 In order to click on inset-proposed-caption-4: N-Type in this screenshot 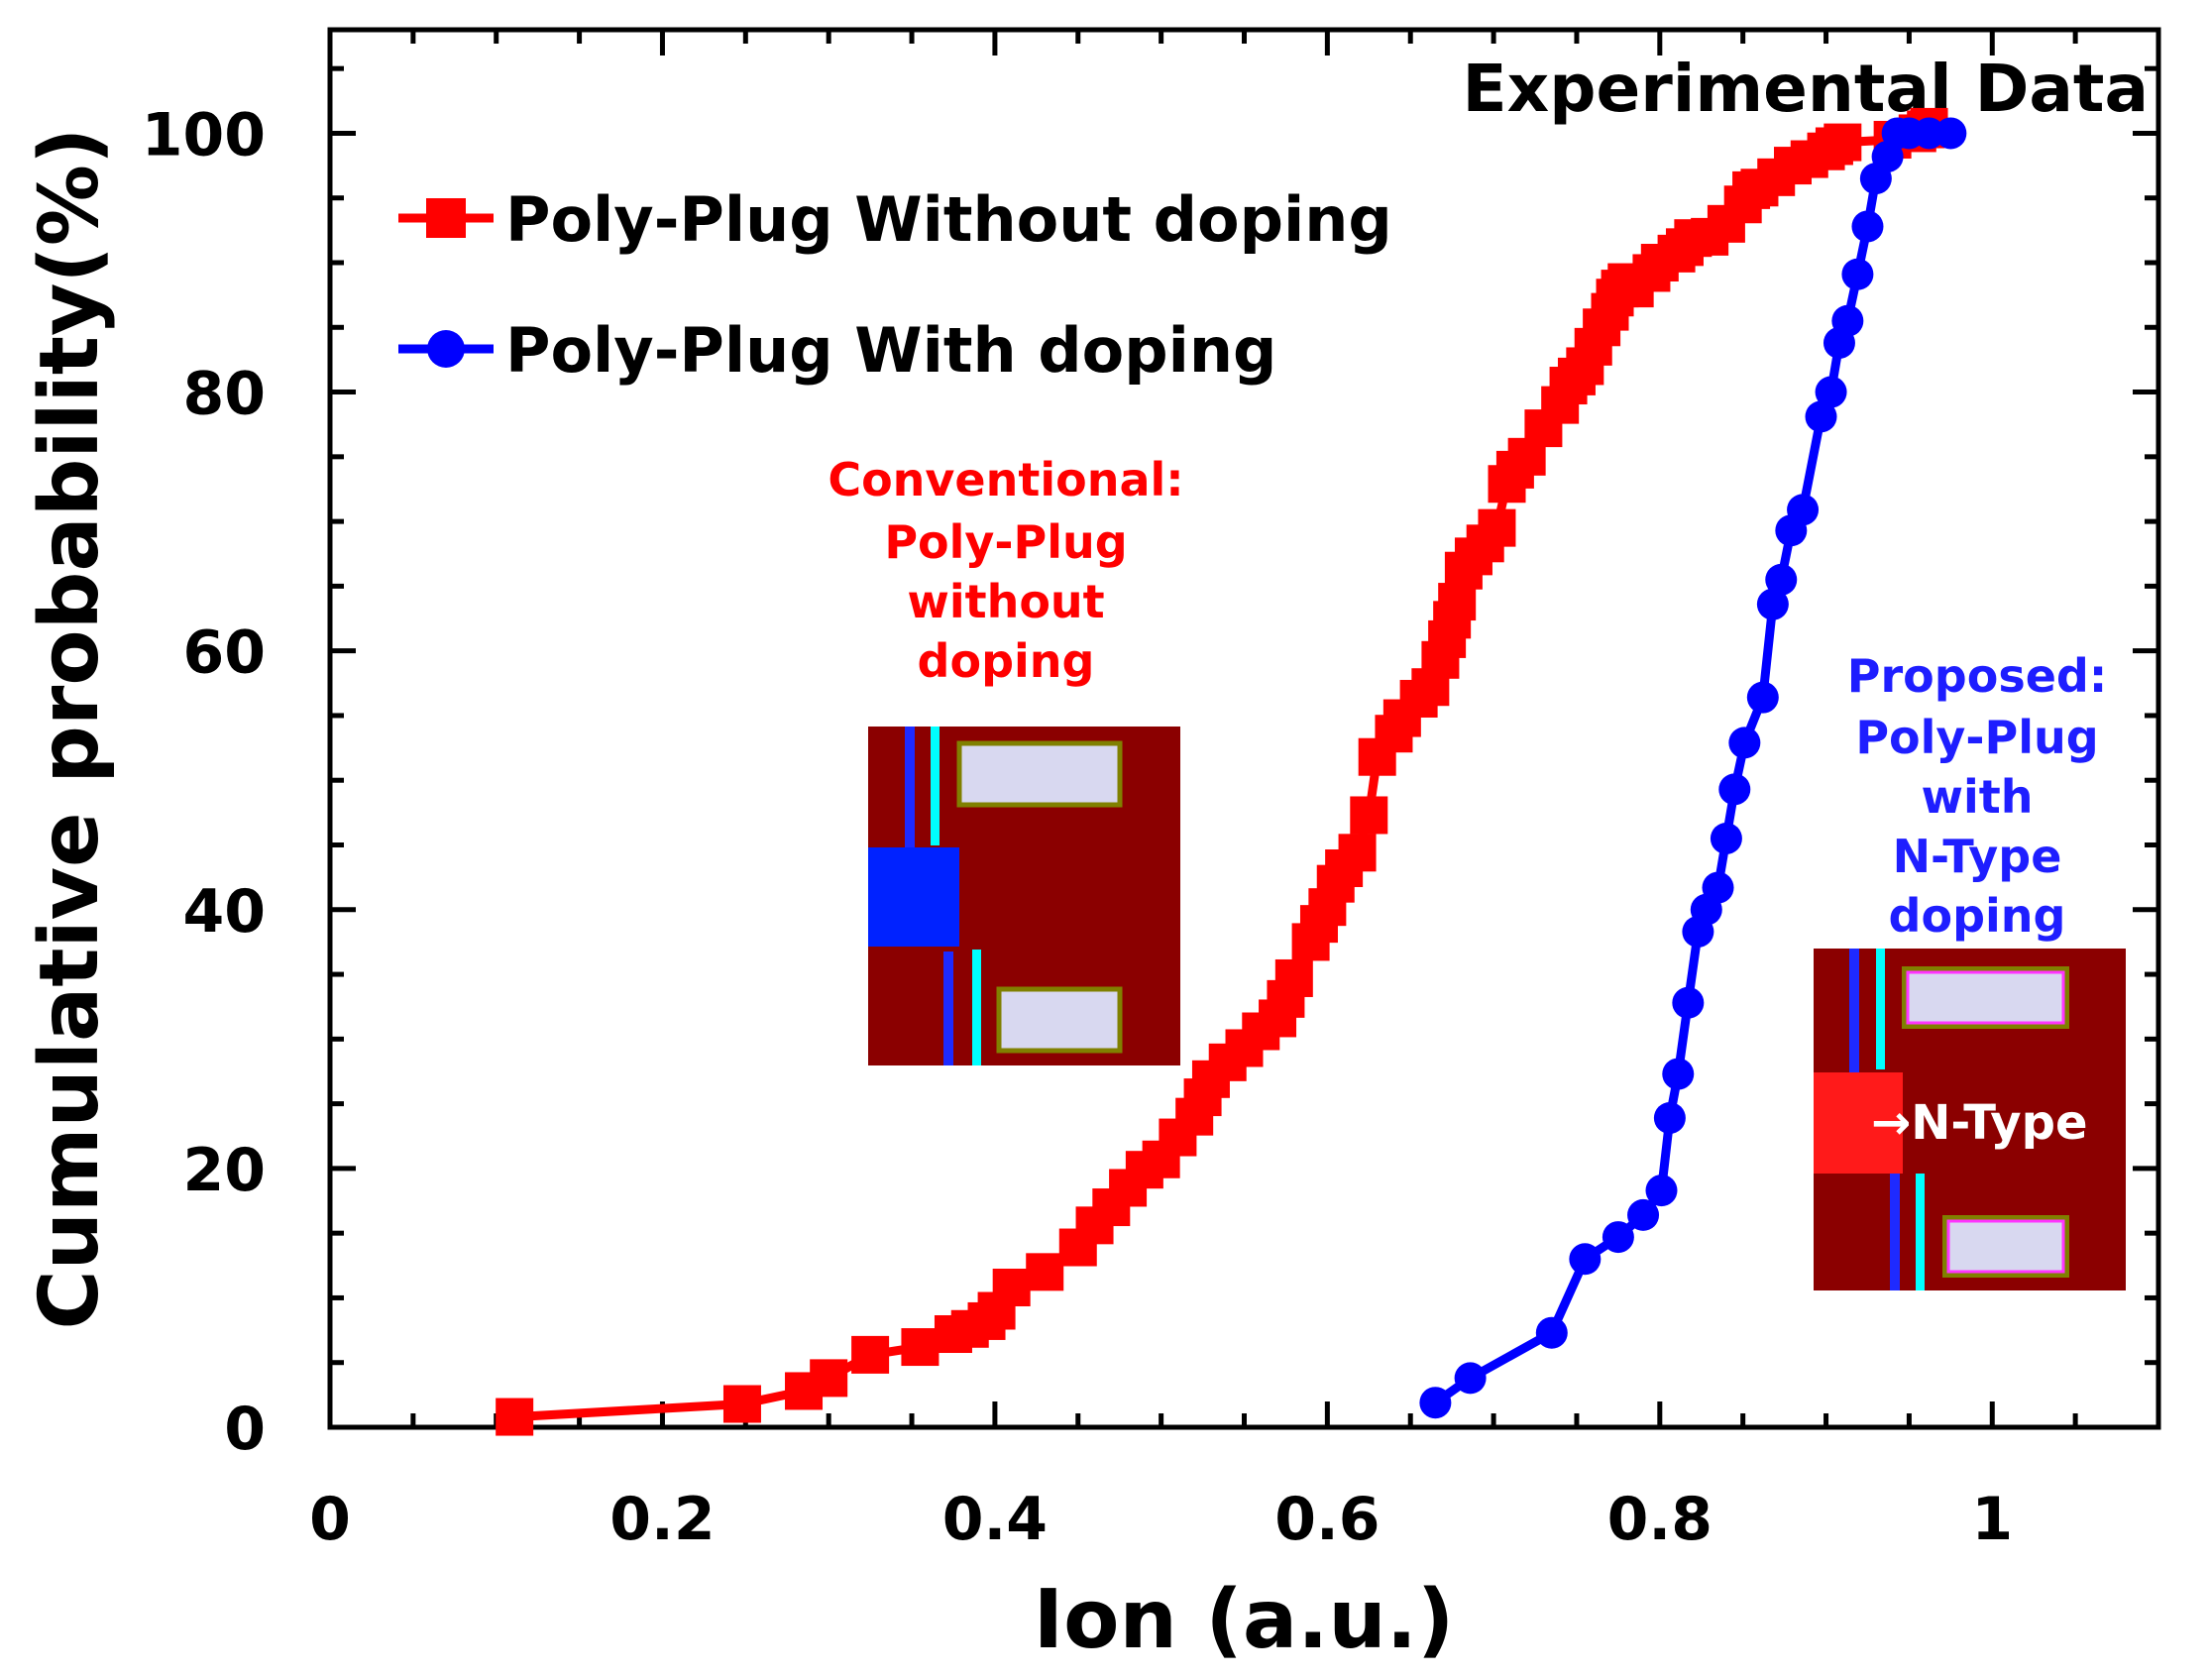, I will do `click(1977, 856)`.